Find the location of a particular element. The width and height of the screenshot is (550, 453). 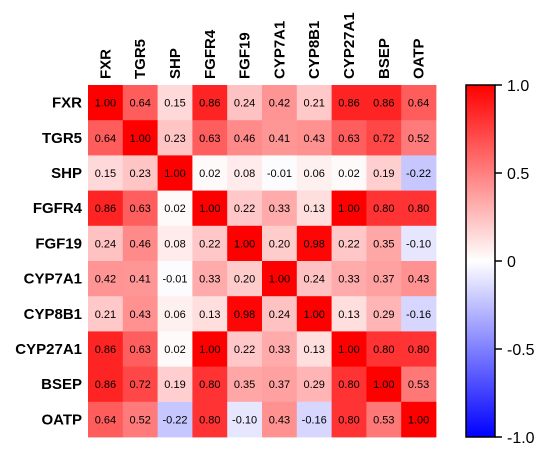

cell-value-label: 0.72 is located at coordinates (383, 139).